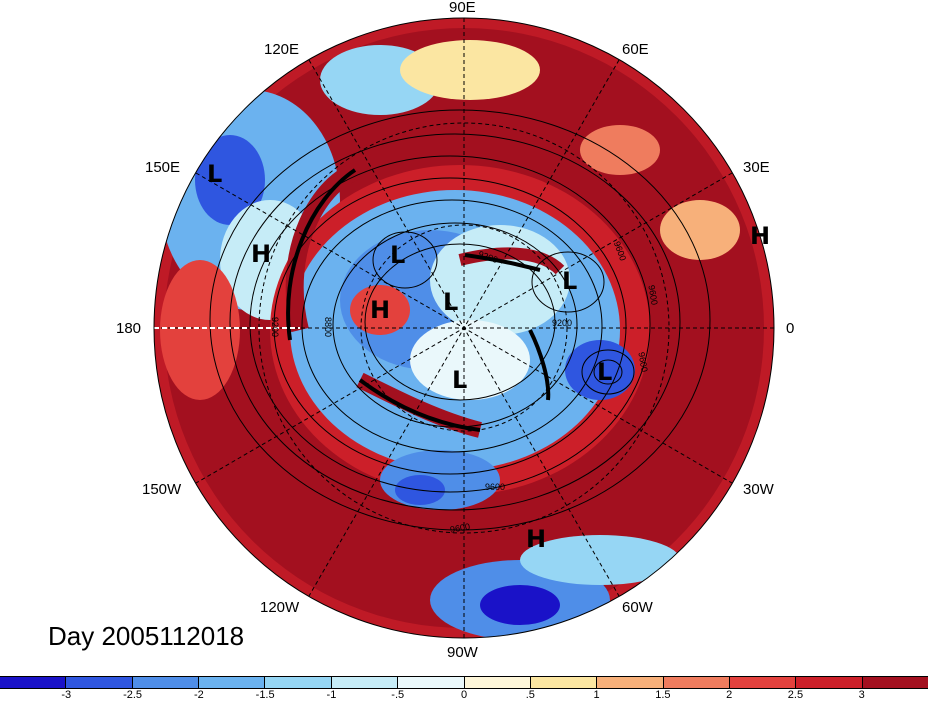 The height and width of the screenshot is (702, 928). What do you see at coordinates (418, 300) in the screenshot?
I see `jet-contours` at bounding box center [418, 300].